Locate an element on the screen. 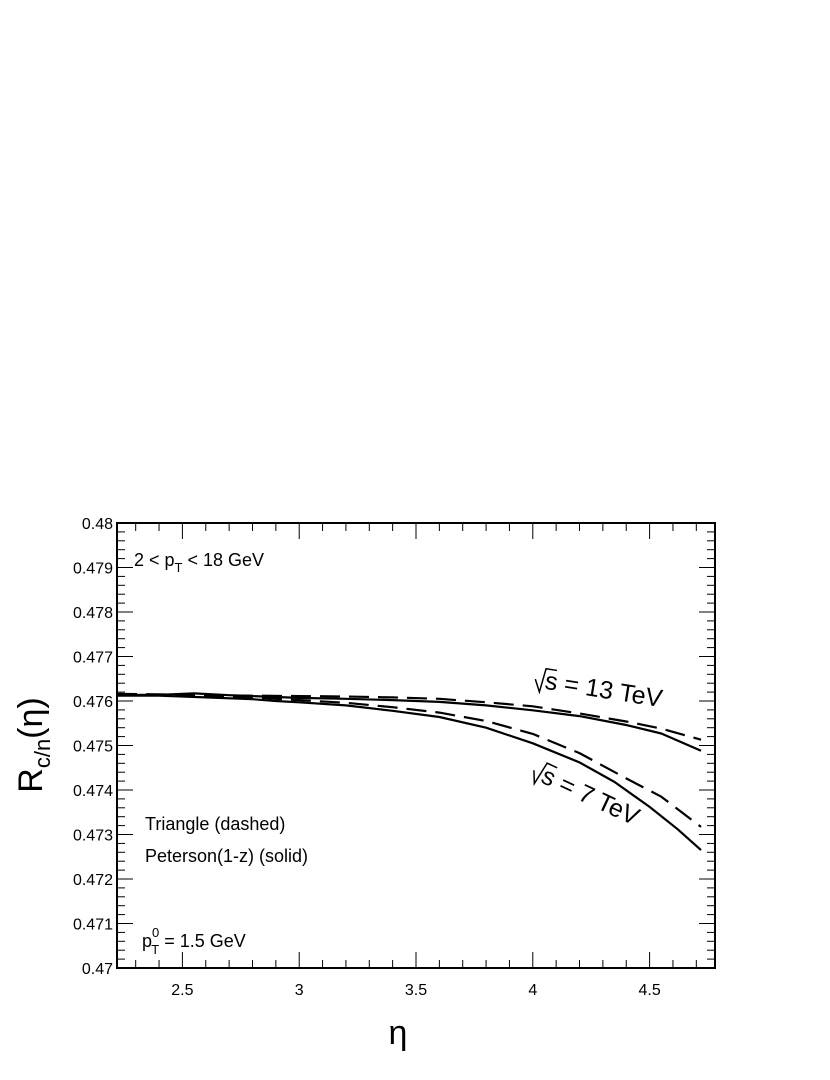 The width and height of the screenshot is (830, 1080). curve-label-13tev: s = 13 TeV is located at coordinates (599, 690).